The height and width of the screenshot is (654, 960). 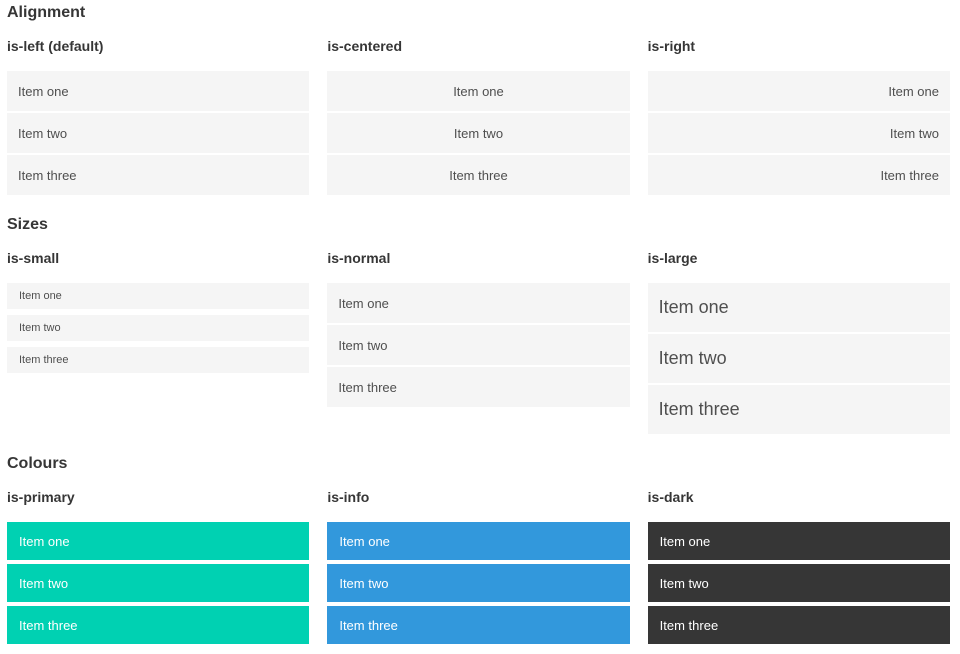 I want to click on column-is-large: is-large Item one Item two Item three, so click(x=798, y=341).